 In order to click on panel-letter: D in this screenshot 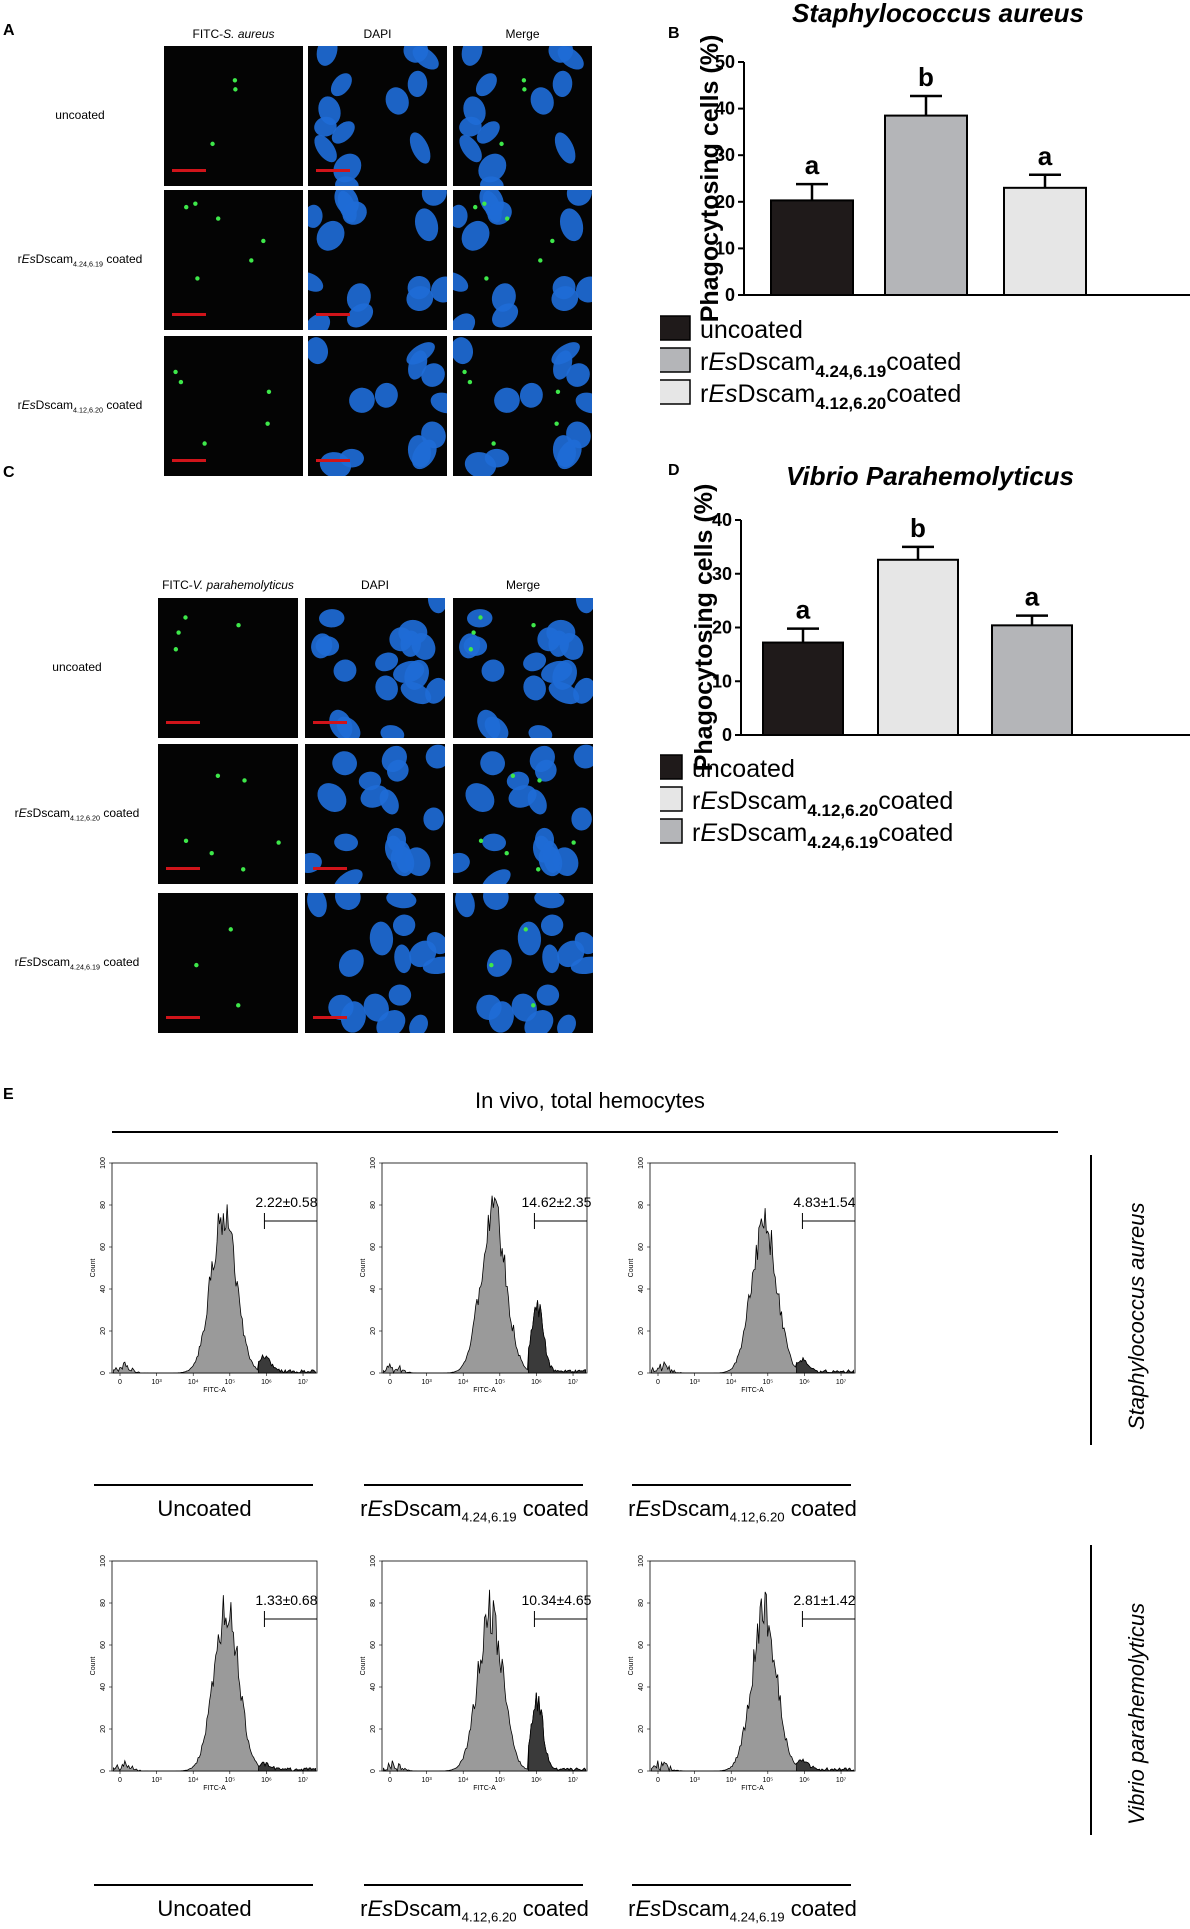, I will do `click(674, 470)`.